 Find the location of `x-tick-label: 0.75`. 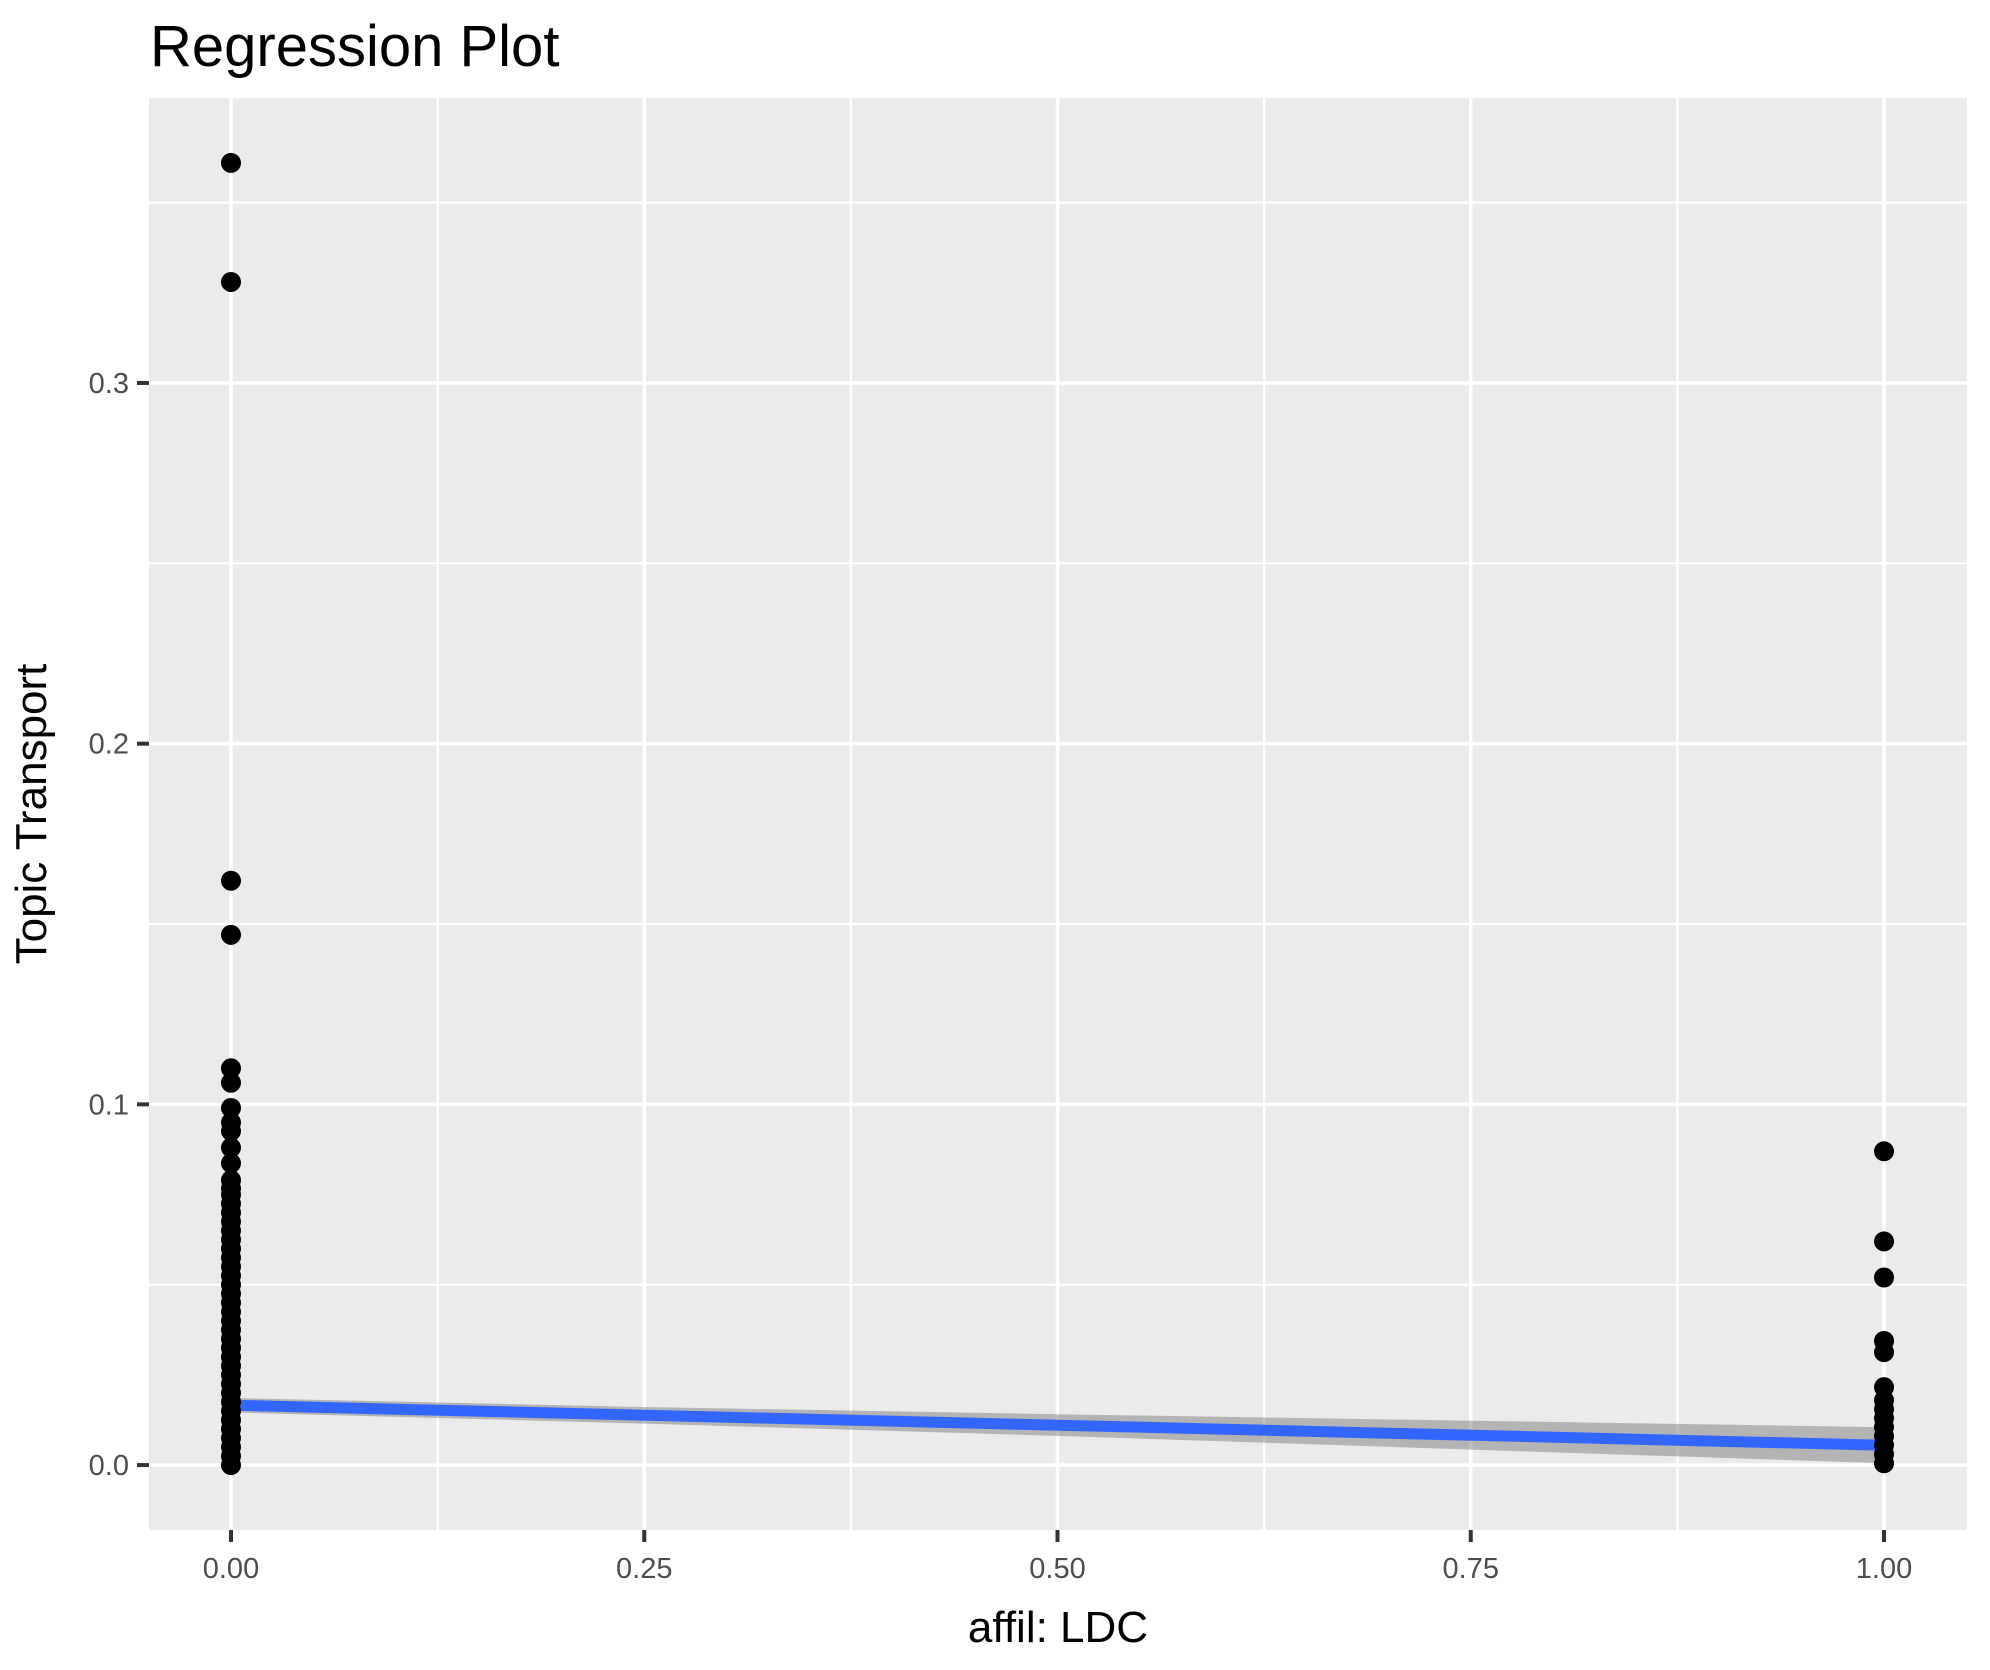

x-tick-label: 0.75 is located at coordinates (1471, 1569).